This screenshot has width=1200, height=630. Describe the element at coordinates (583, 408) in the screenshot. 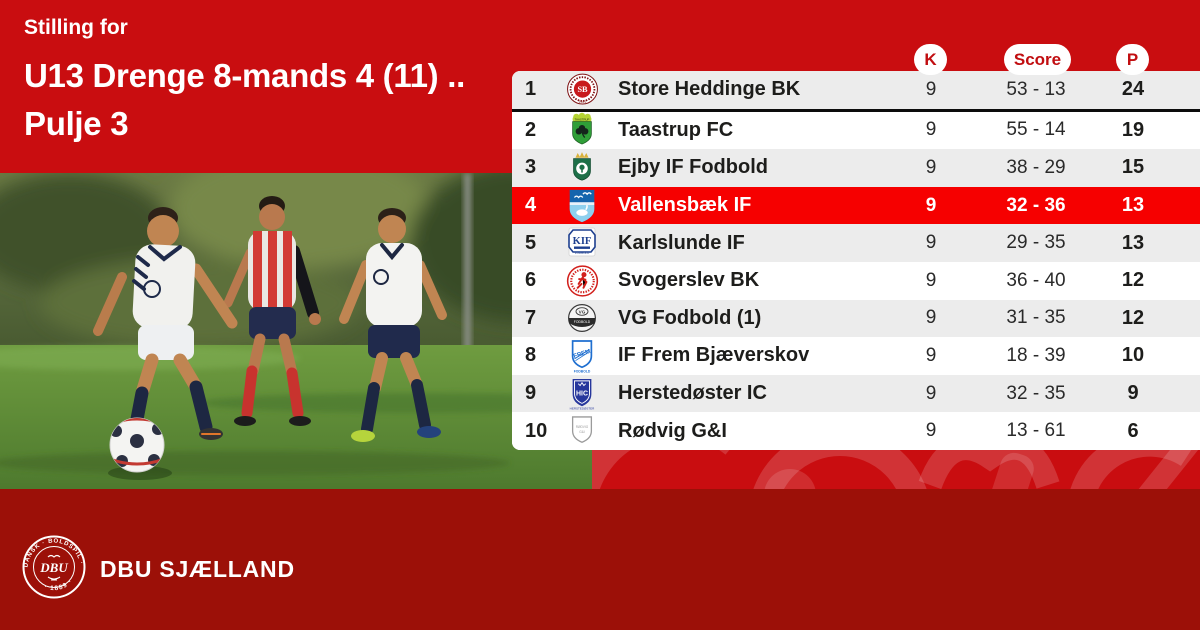

I see `svg-text: HERSTEDØSTER` at that location.